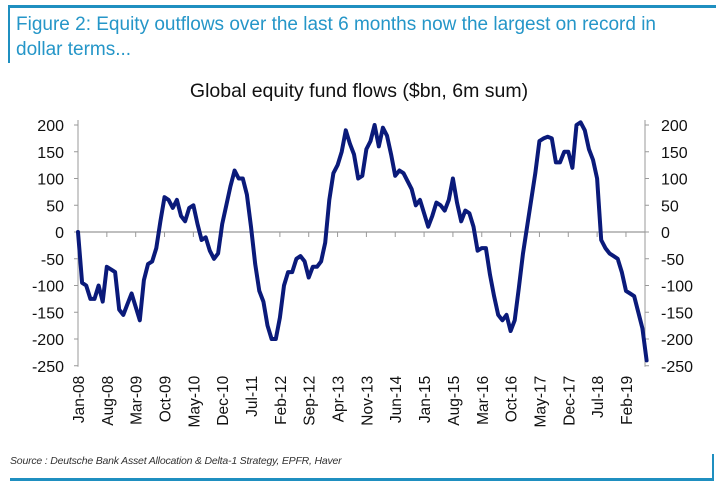 The width and height of the screenshot is (718, 485). I want to click on y-axis-left-labels: 200 150 100 50 0 -50 -100 -150 -200 -250, so click(48, 247).